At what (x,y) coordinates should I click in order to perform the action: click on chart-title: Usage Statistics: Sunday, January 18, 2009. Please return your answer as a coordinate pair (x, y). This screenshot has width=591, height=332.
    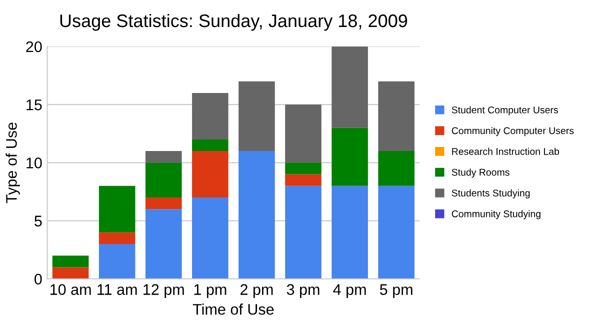
    Looking at the image, I should click on (234, 22).